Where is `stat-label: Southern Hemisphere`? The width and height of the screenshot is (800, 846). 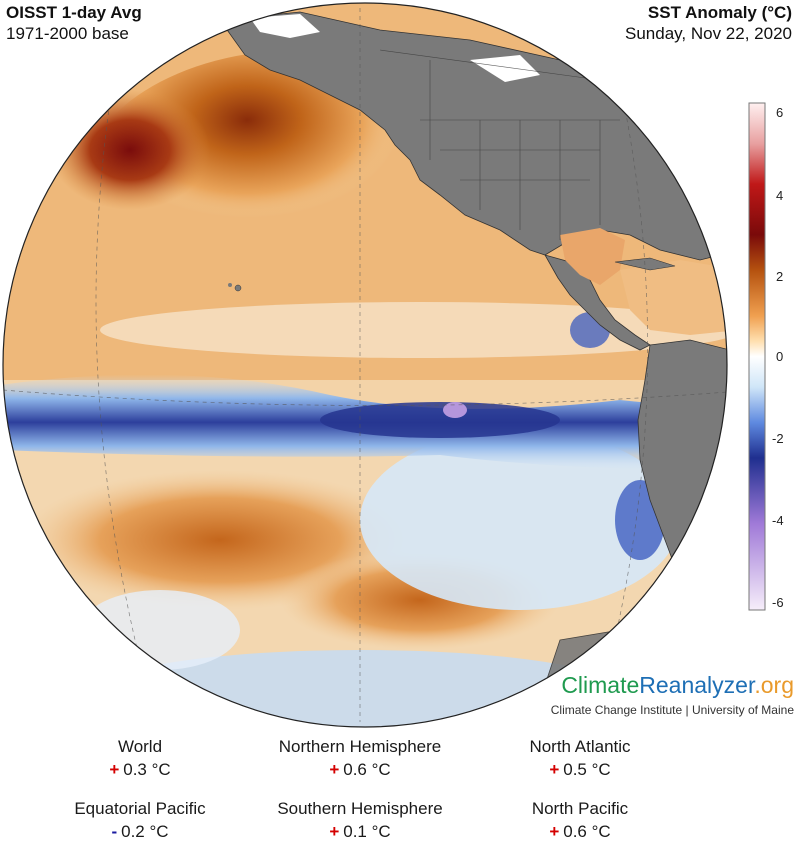
stat-label: Southern Hemisphere is located at coordinates (360, 808).